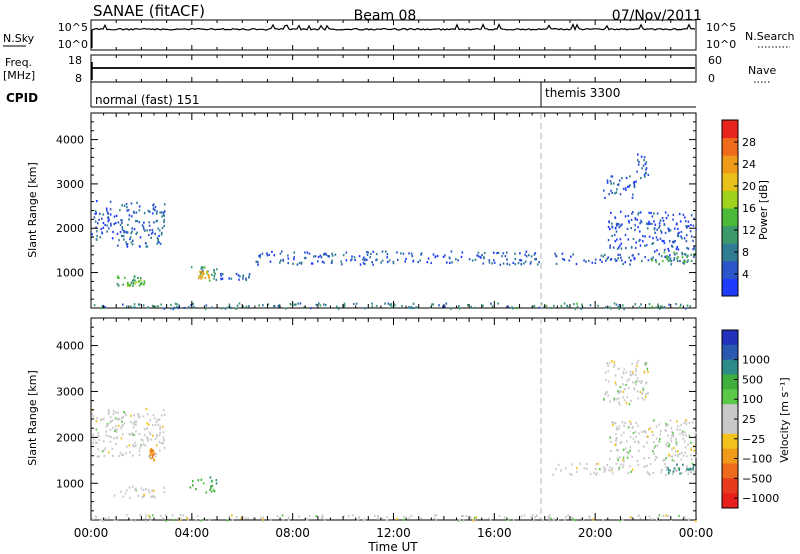 This screenshot has width=800, height=554. I want to click on velocity-colorbar-tick: −500, so click(757, 478).